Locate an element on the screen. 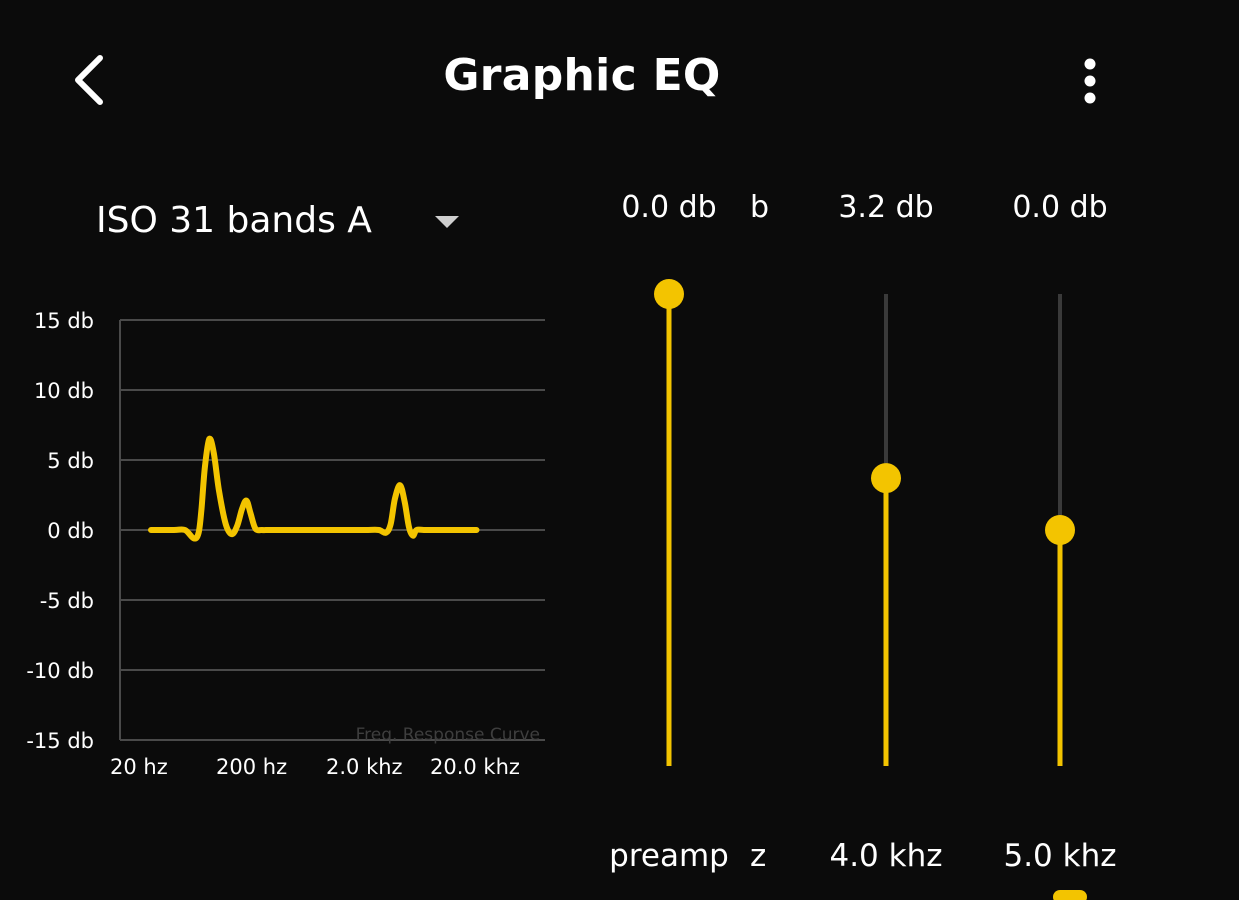 This screenshot has height=900, width=1239. slider-value-5khz: 0.0 db is located at coordinates (1060, 207).